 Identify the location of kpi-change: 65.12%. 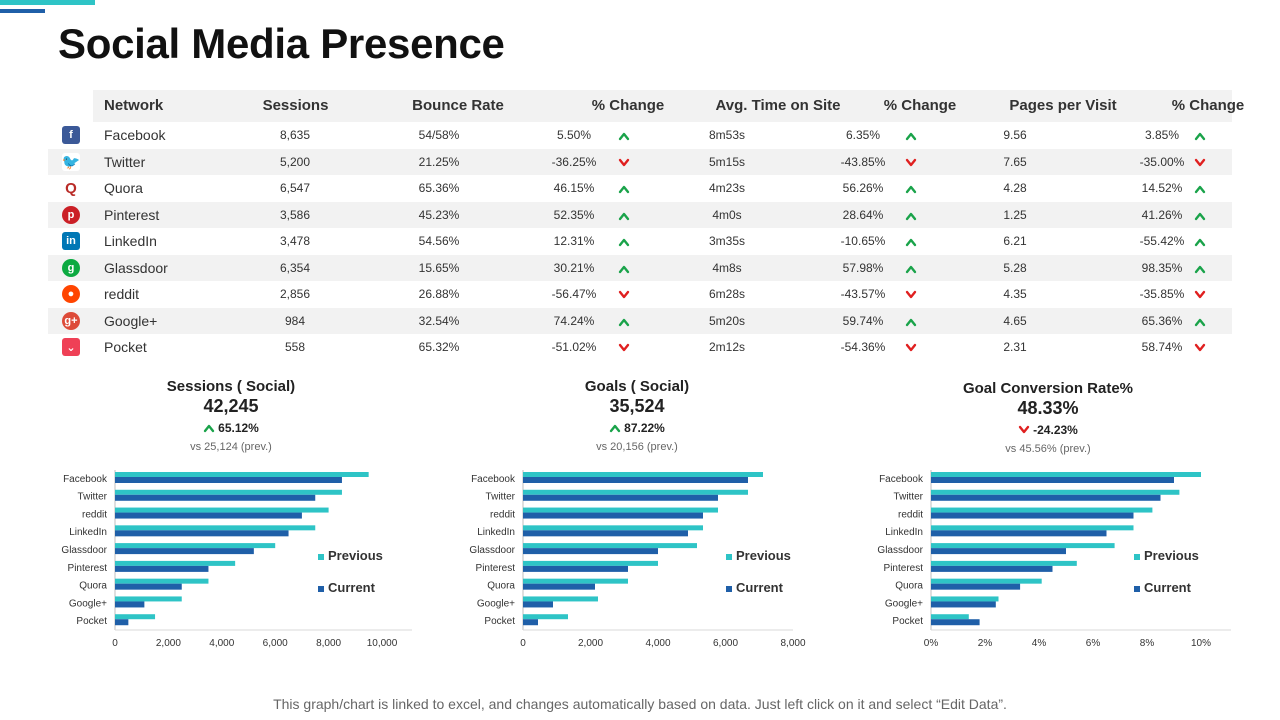
(231, 428).